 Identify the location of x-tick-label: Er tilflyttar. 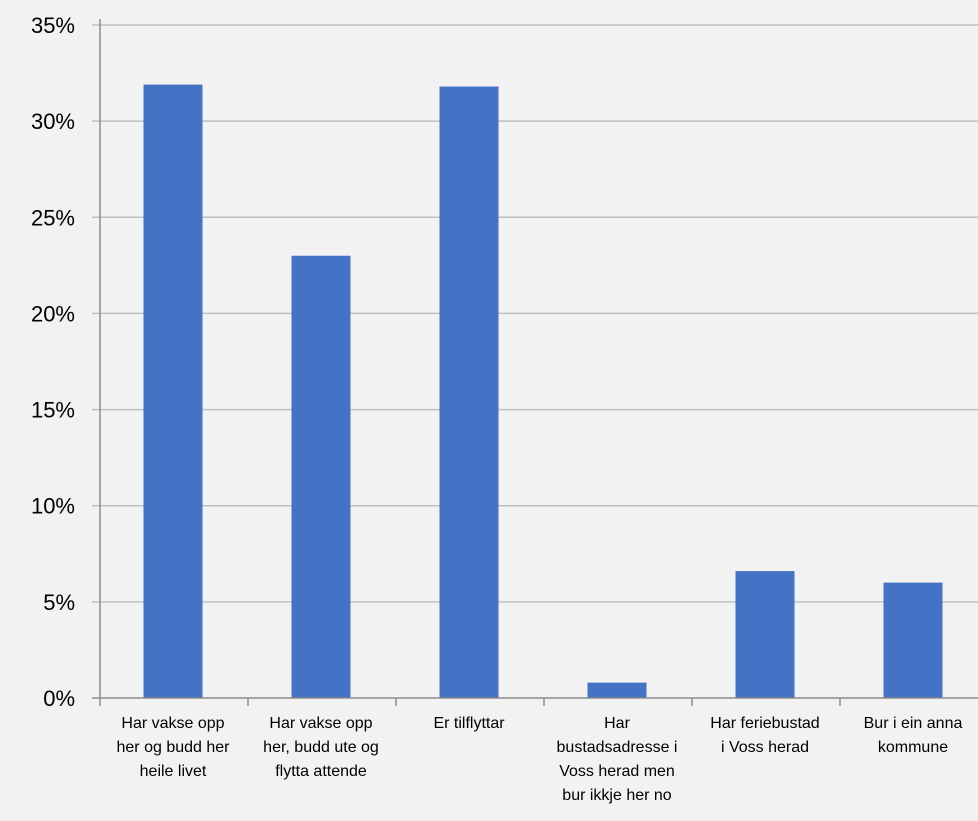
(469, 723).